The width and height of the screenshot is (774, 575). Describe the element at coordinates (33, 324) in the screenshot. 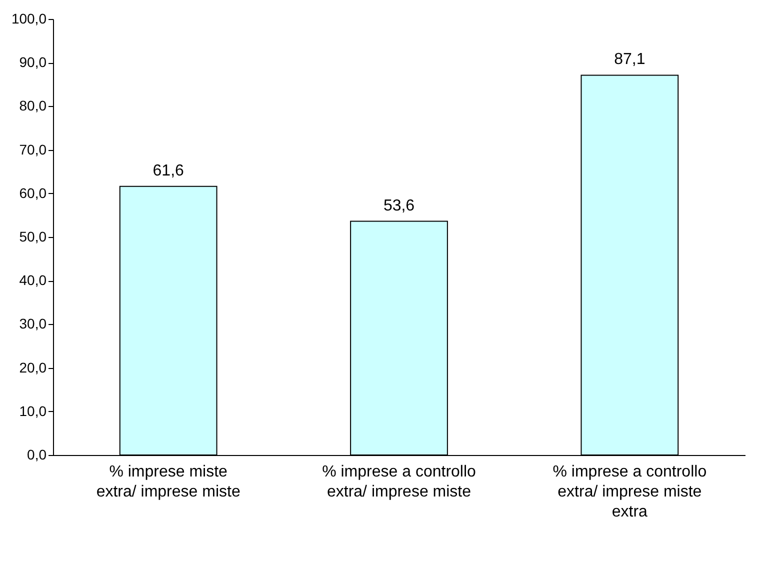

I see `y-tick-label: 30,0` at that location.